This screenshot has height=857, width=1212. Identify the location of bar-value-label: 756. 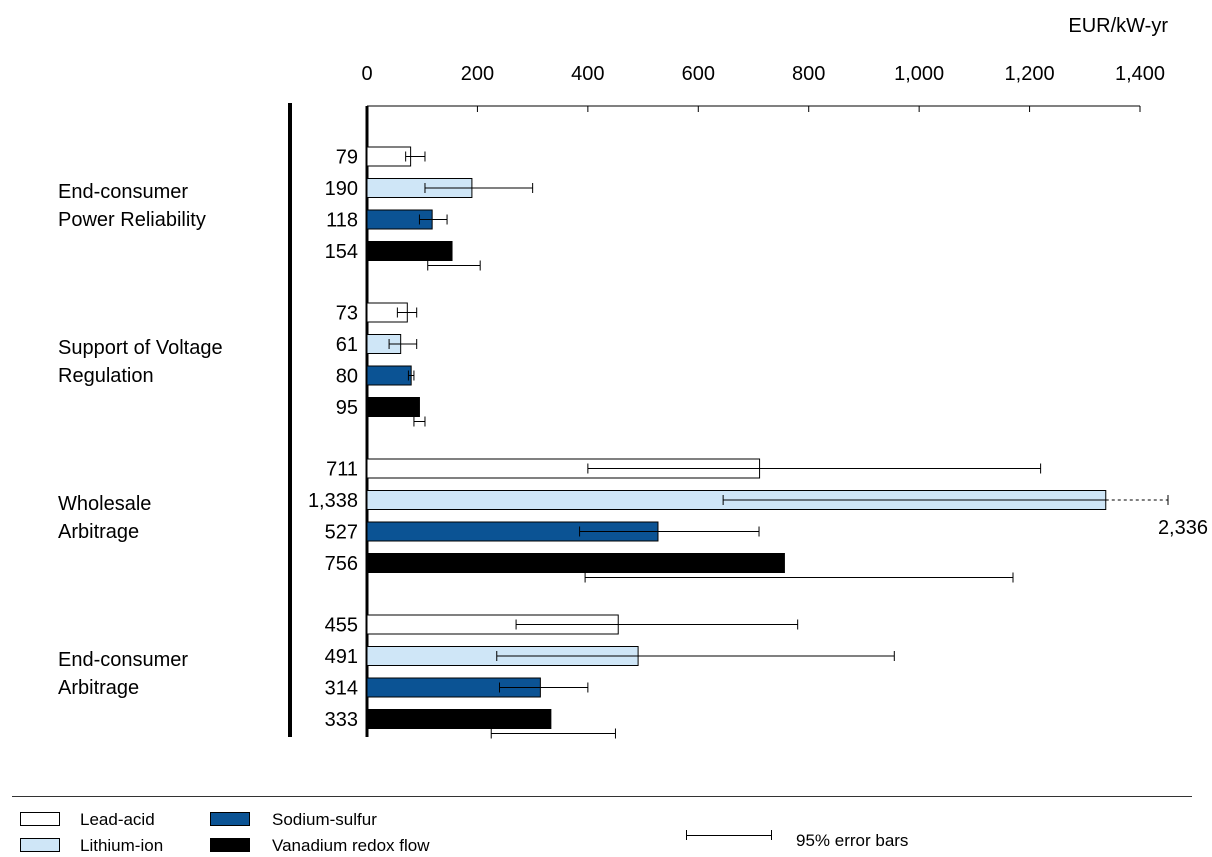
(341, 564).